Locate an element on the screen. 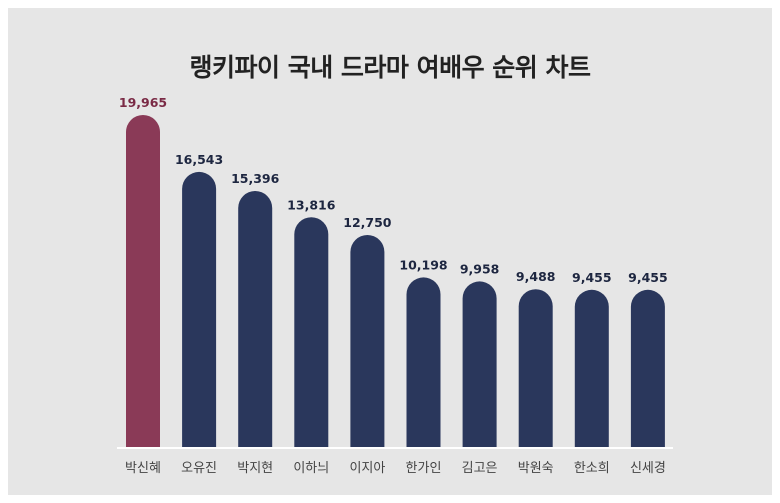  data-label: 16,543 is located at coordinates (199, 159).